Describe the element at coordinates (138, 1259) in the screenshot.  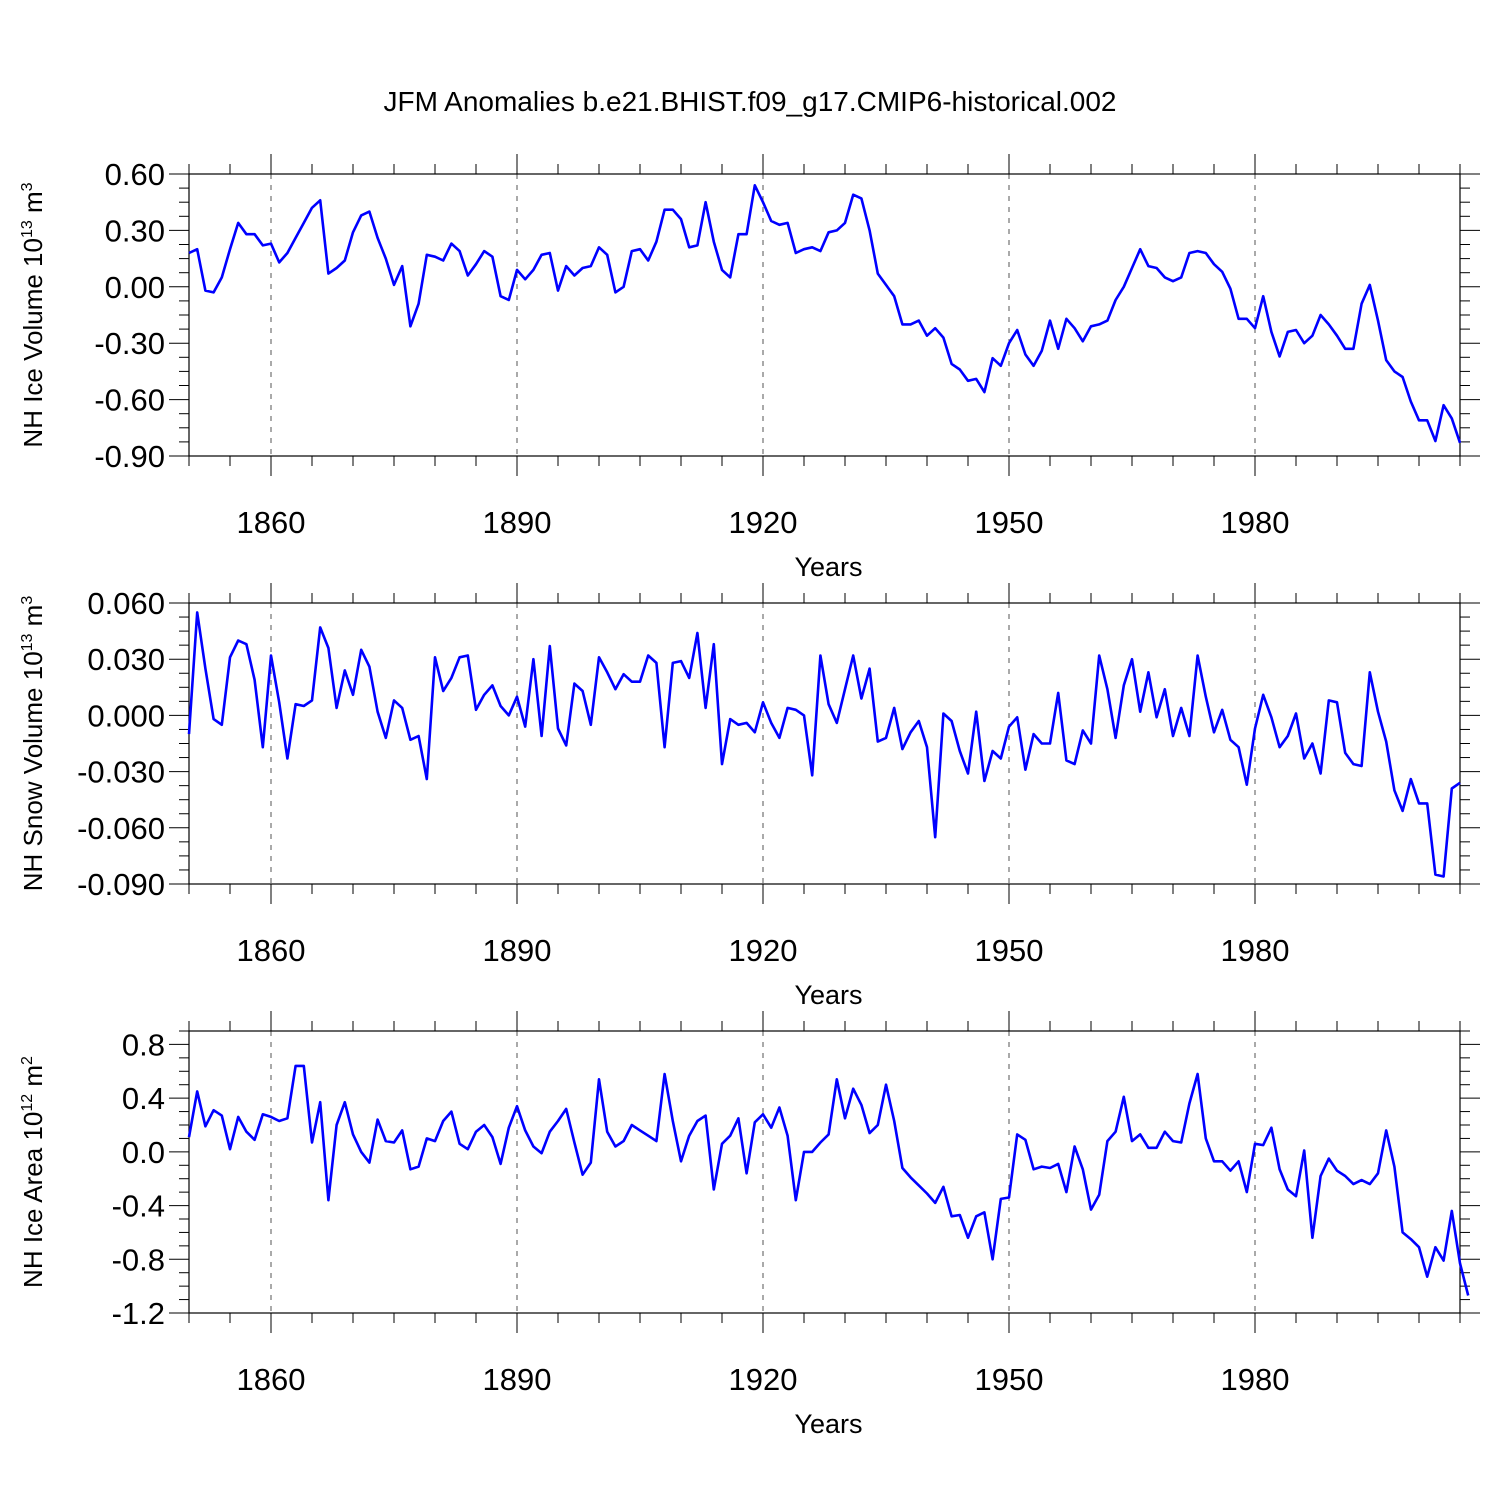
I see `y-tick-label: -0.8` at that location.